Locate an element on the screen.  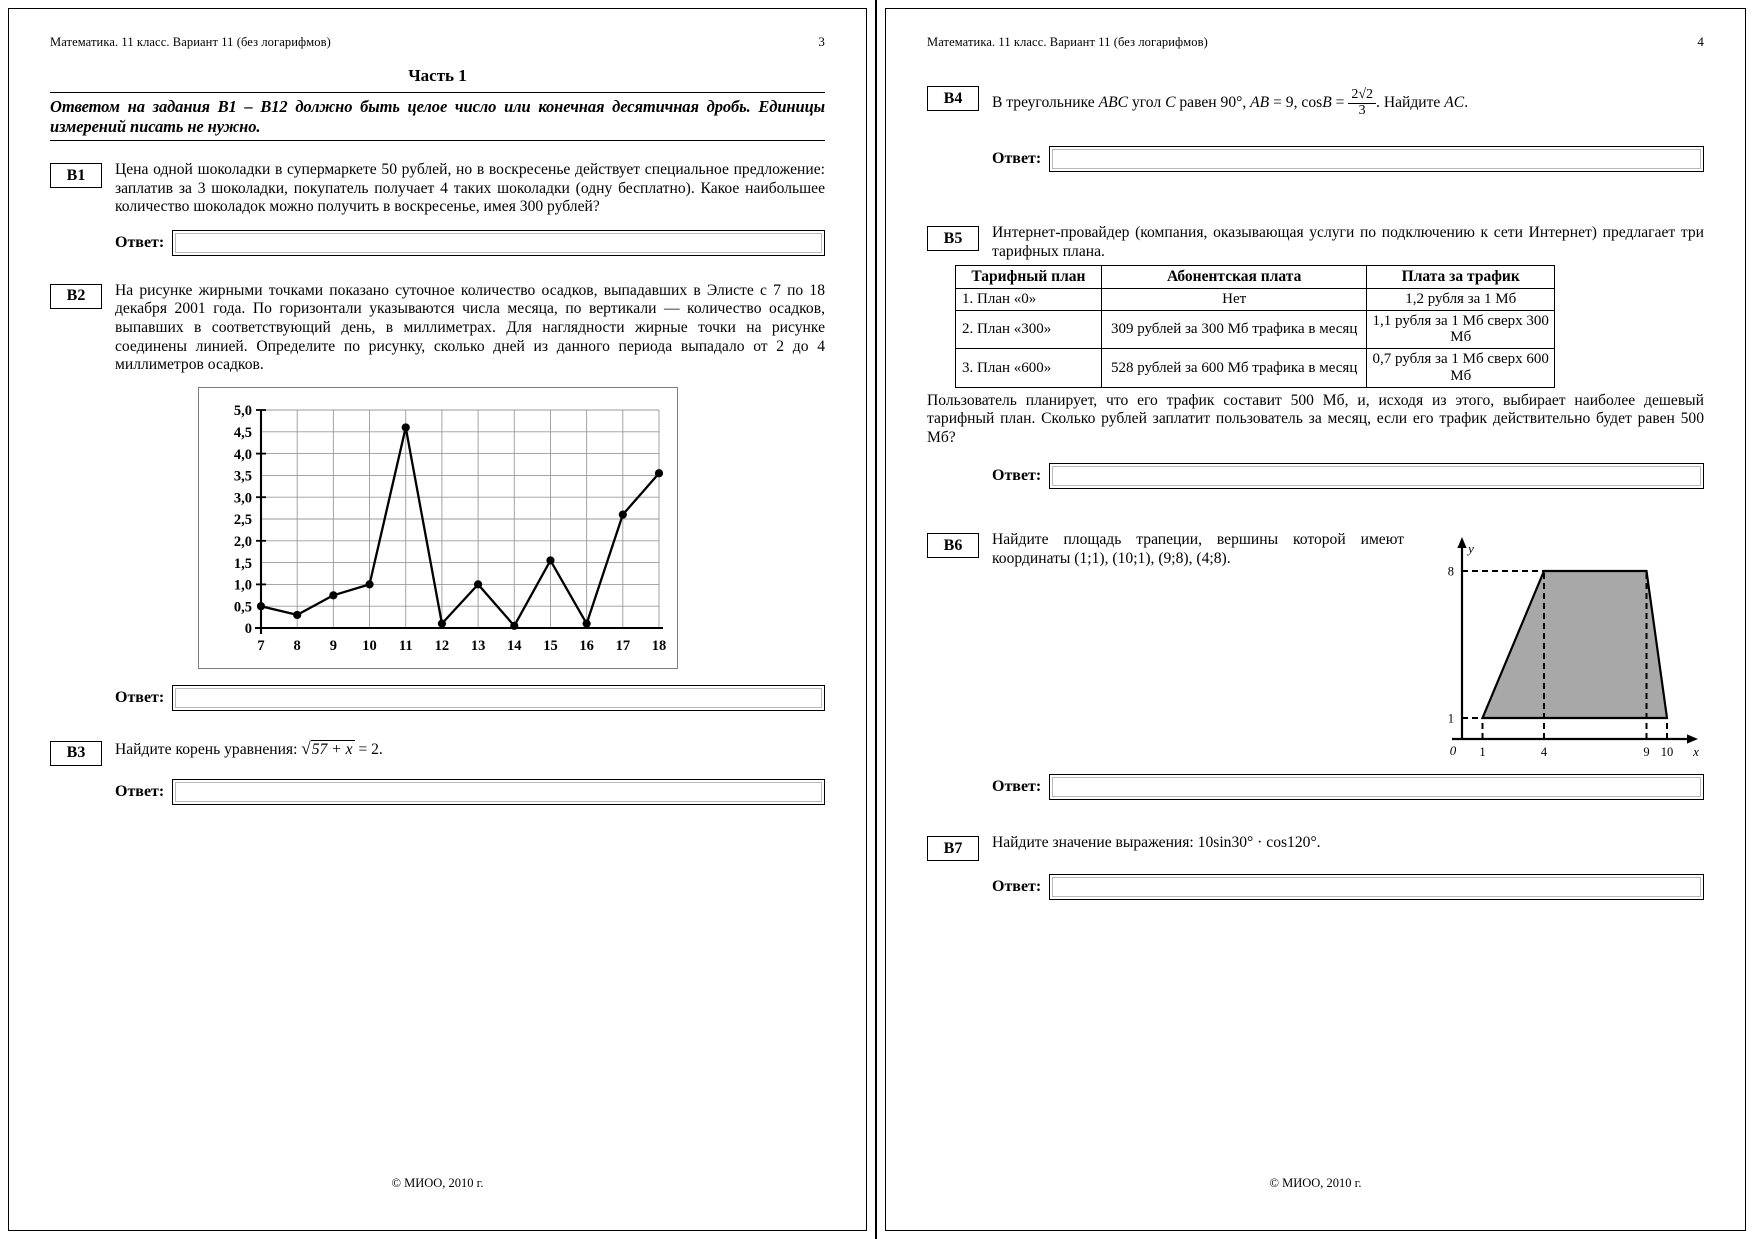
cell-plan: 3. План «600» is located at coordinates (1028, 368).